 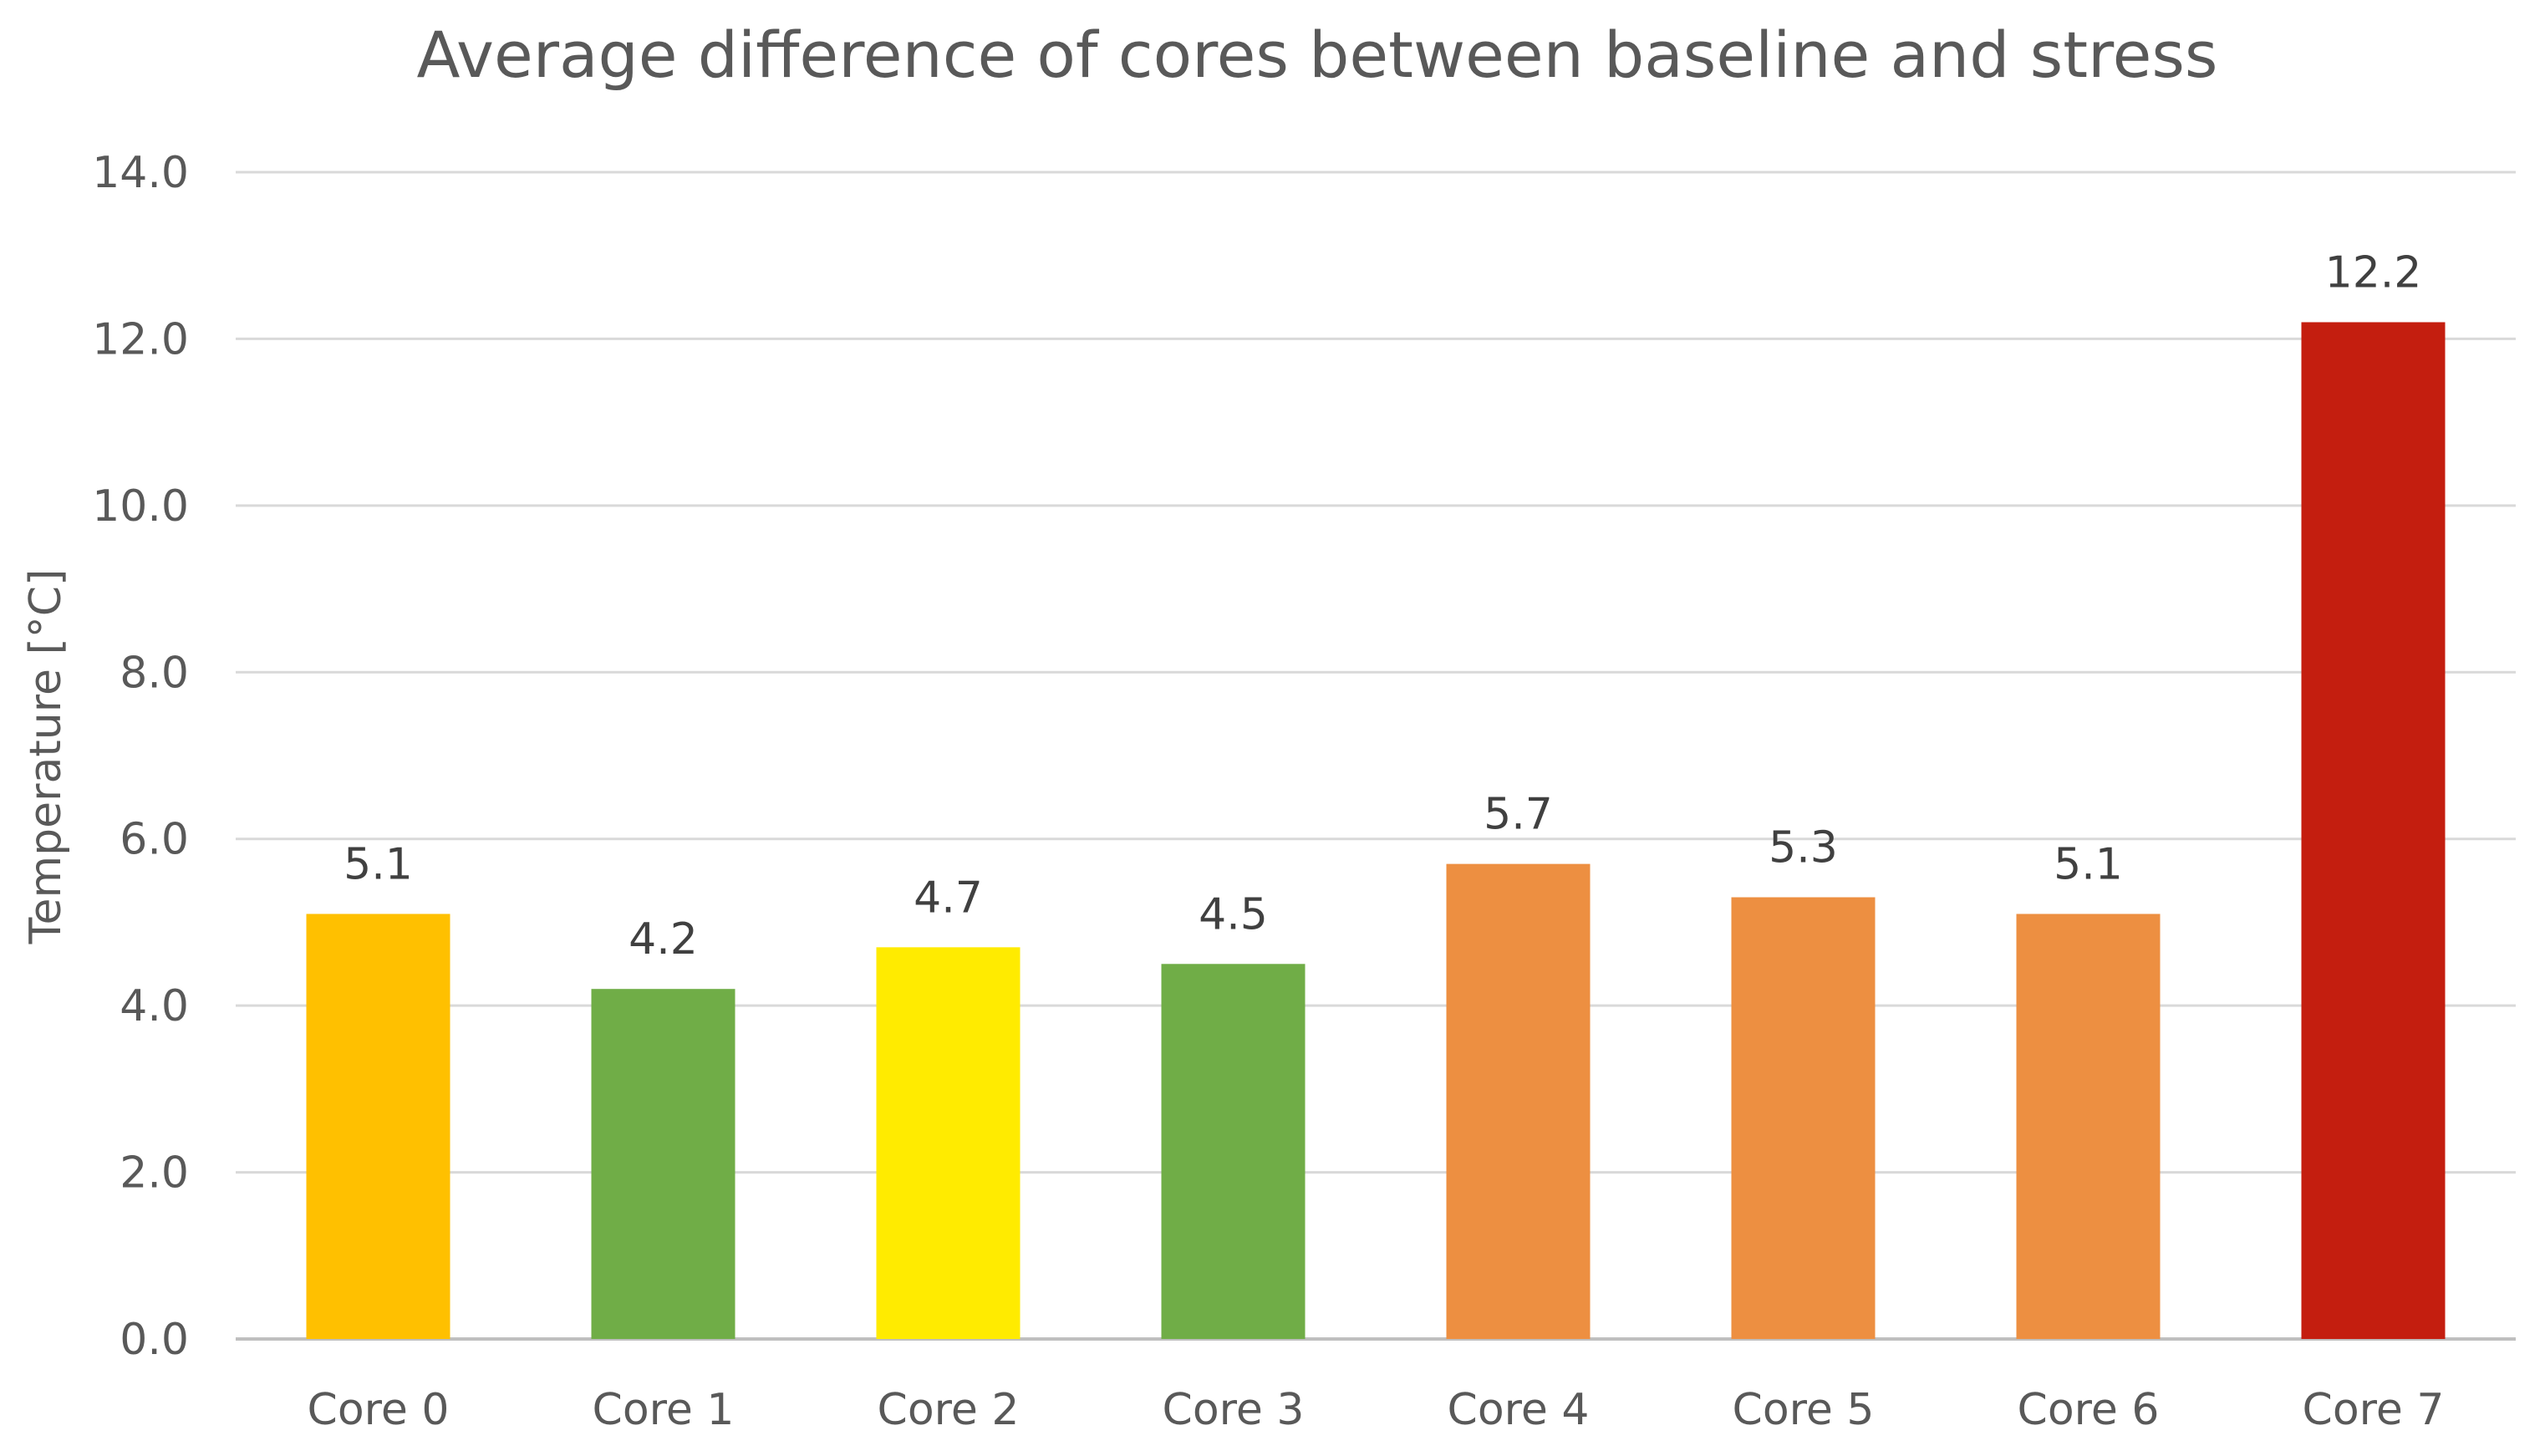 I want to click on x-tick-label: Core 2, so click(x=949, y=1410).